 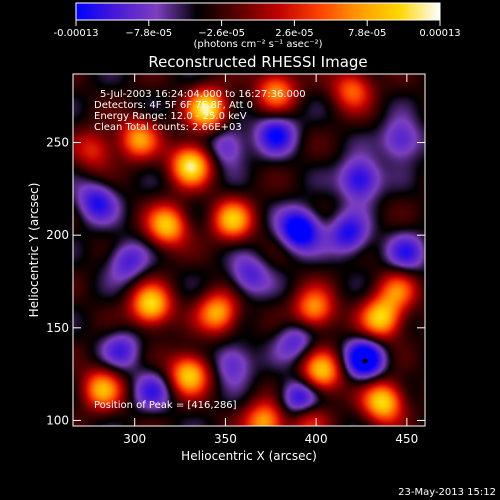 I want to click on x-tick-label: 300, so click(x=134, y=439).